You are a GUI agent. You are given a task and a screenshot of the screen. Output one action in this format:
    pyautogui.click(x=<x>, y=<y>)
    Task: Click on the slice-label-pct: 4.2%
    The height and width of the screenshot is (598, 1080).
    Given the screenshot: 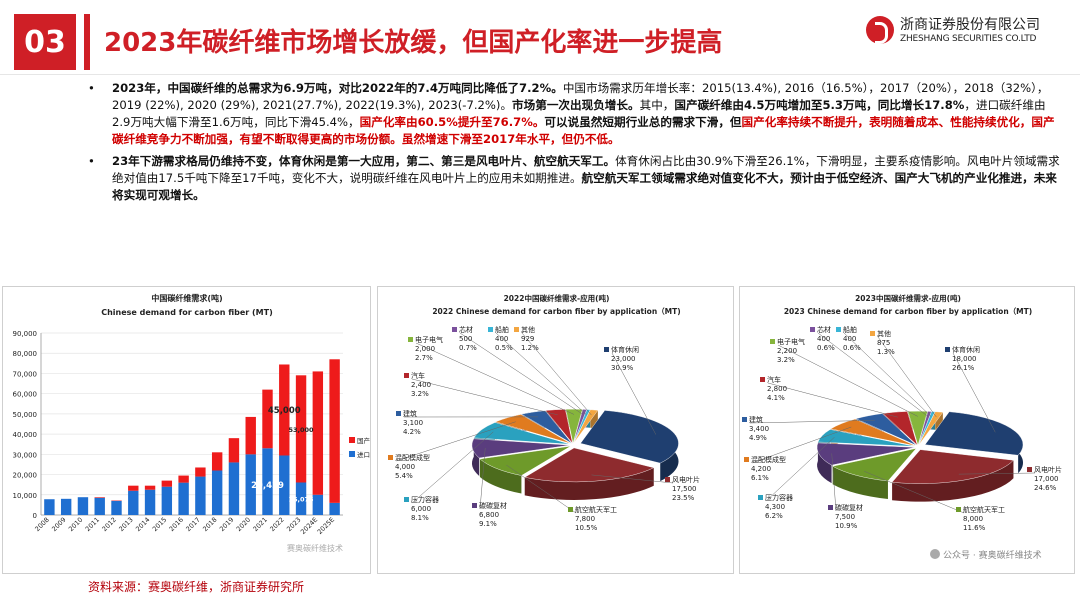 What is the action you would take?
    pyautogui.click(x=412, y=432)
    